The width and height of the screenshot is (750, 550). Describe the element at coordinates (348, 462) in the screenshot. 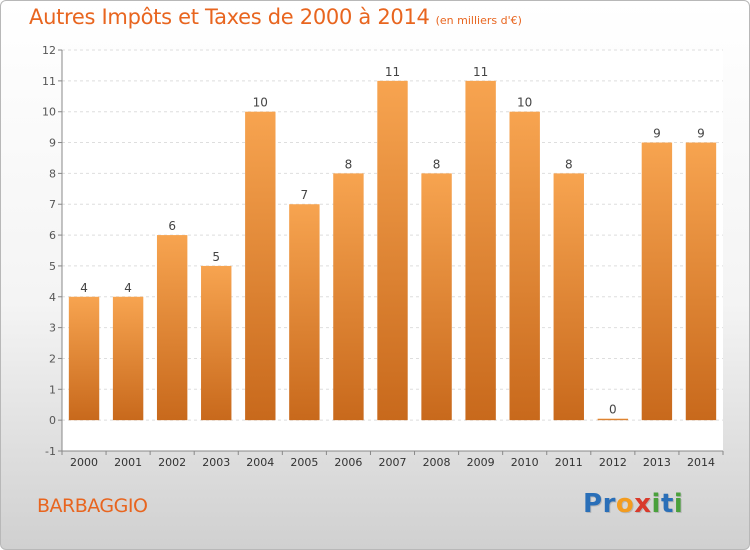

I see `x-tick-label: 2006` at that location.